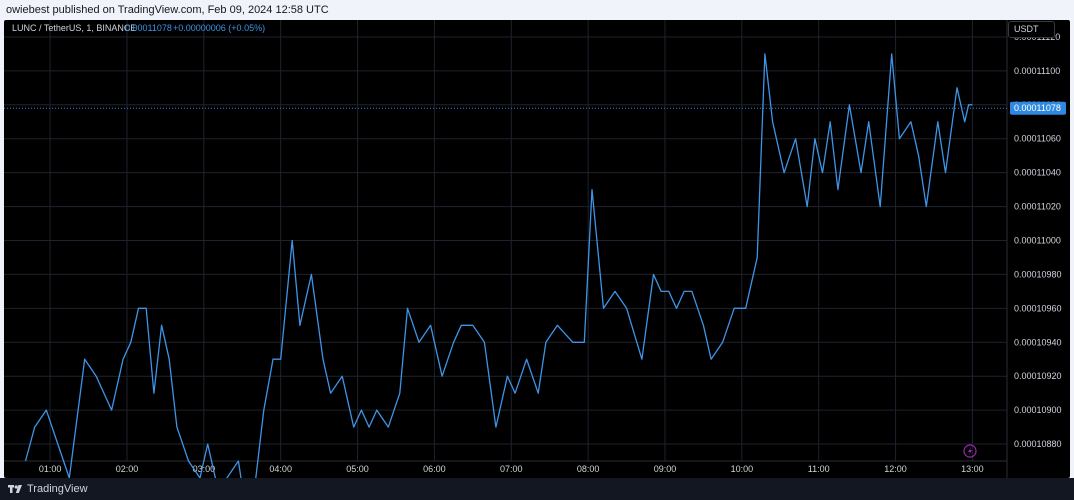 The height and width of the screenshot is (500, 1074). Describe the element at coordinates (1037, 207) in the screenshot. I see `y-tick-label: 0.00011020` at that location.